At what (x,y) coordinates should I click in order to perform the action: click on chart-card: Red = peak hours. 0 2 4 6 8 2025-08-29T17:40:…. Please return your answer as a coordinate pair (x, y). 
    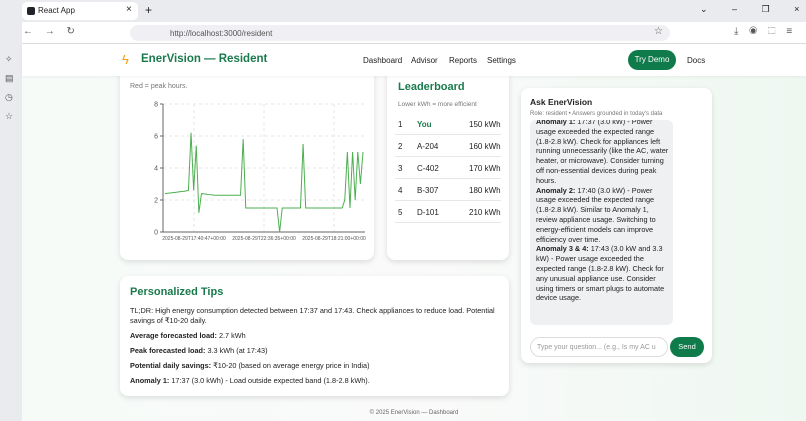
    Looking at the image, I should click on (247, 160).